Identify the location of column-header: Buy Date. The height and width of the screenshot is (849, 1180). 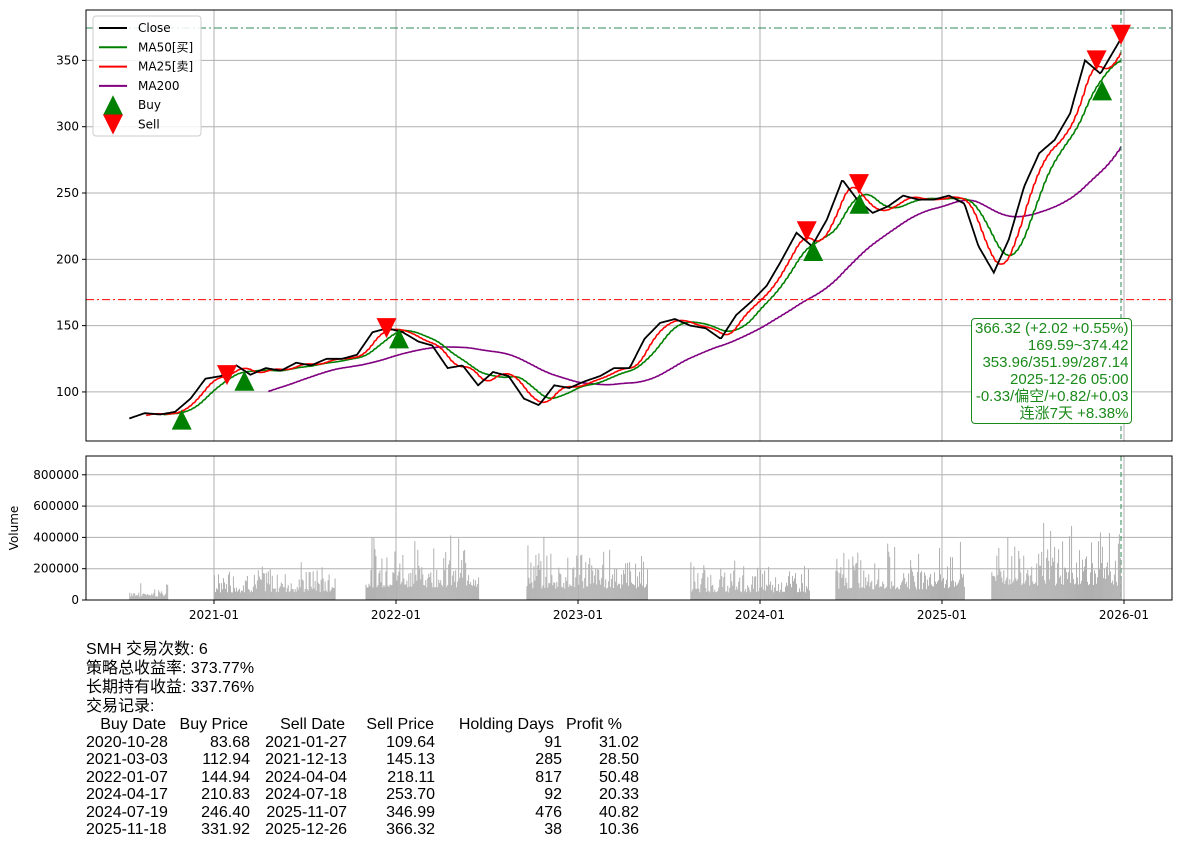
(133, 724).